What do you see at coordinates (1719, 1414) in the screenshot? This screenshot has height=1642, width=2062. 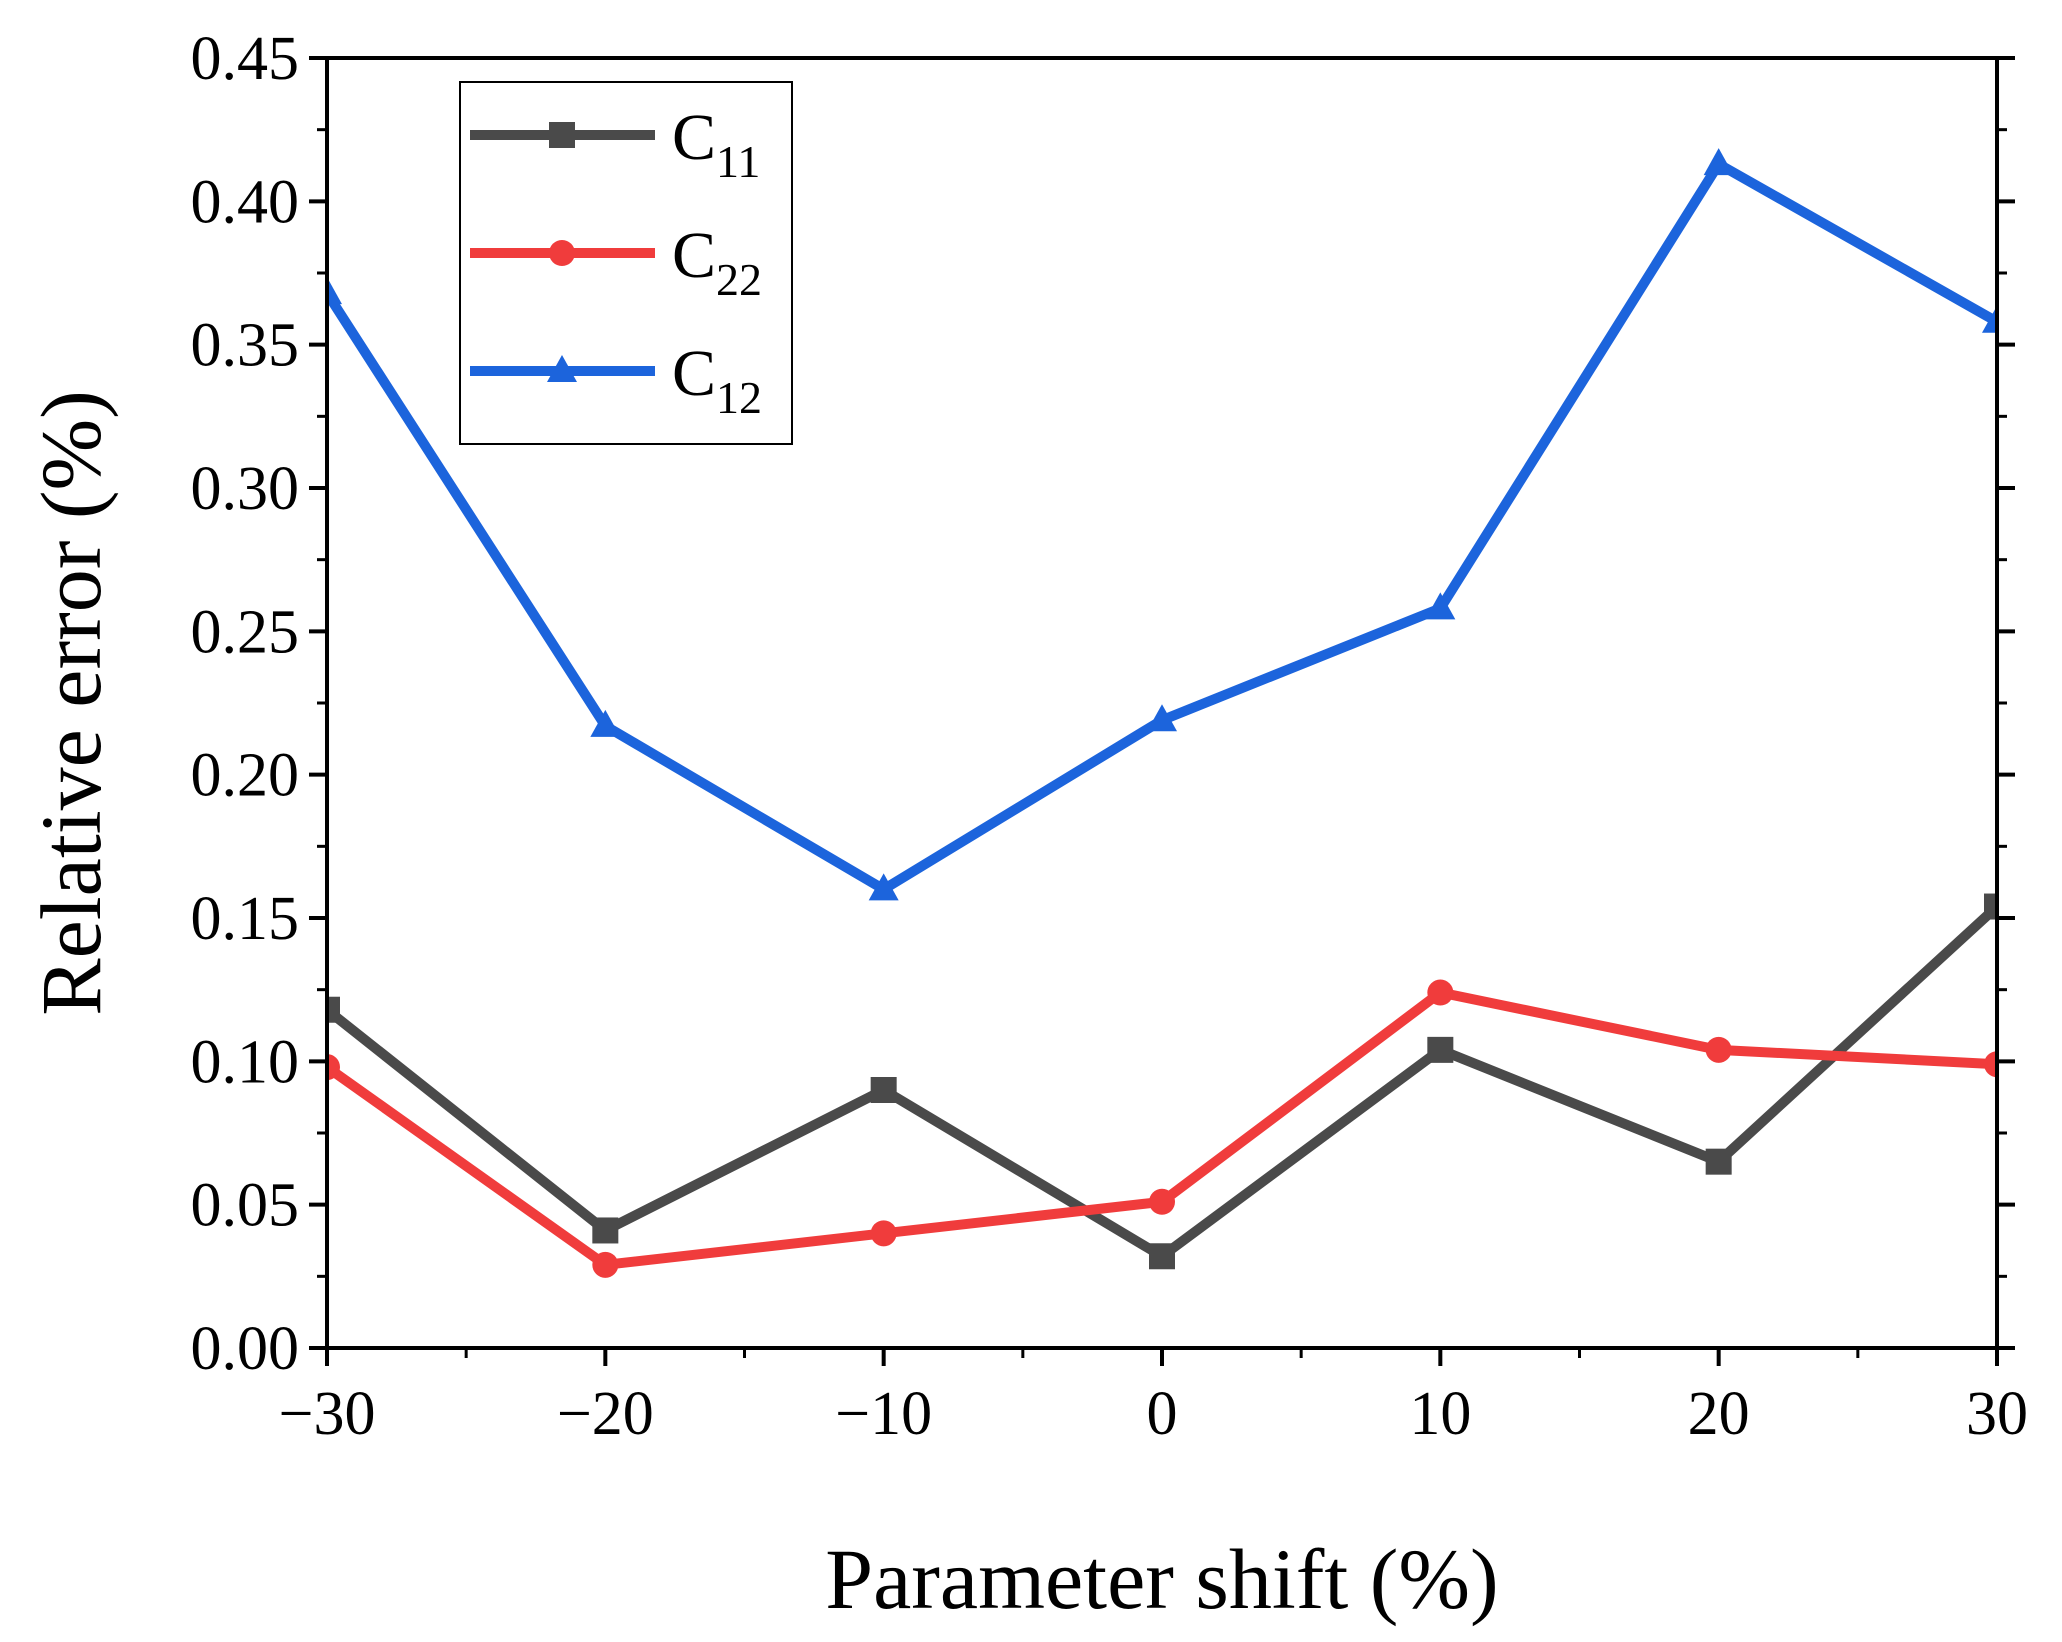 I see `x-tick-label: 20` at bounding box center [1719, 1414].